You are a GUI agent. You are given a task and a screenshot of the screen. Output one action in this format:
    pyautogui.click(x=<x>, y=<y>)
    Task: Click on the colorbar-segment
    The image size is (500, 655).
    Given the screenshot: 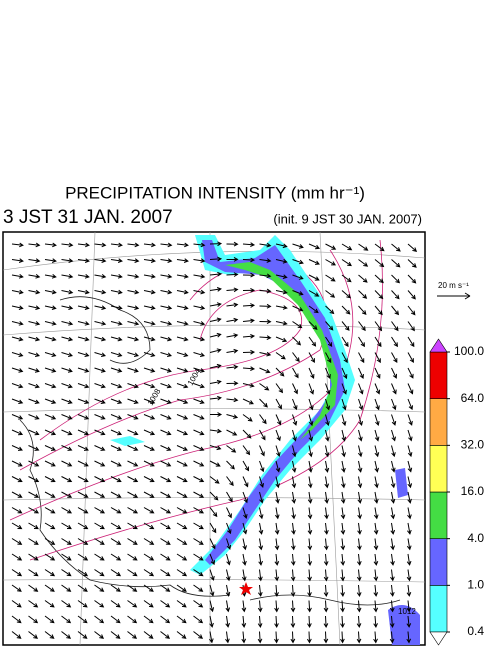 What is the action you would take?
    pyautogui.click(x=438, y=375)
    